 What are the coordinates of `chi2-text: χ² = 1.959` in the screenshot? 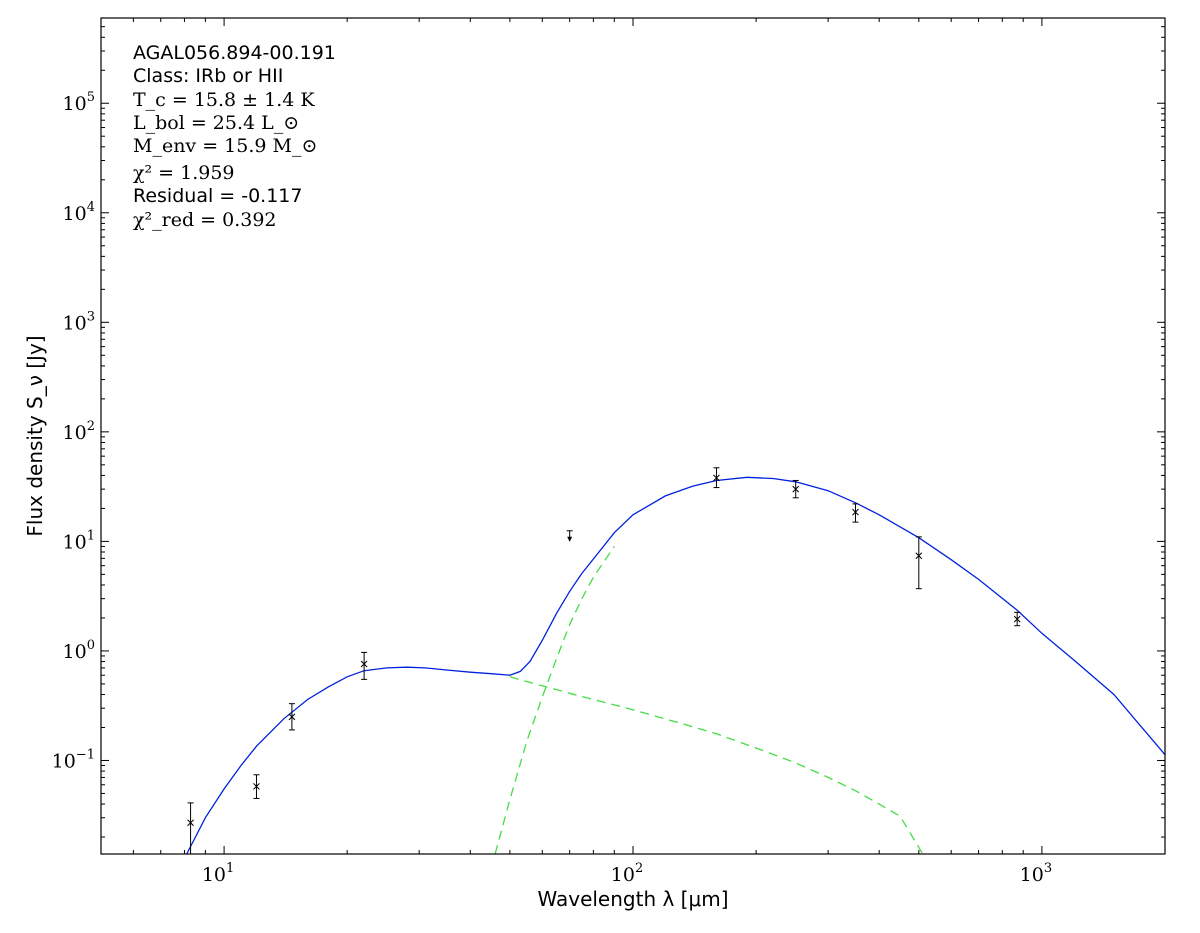 It's located at (184, 173).